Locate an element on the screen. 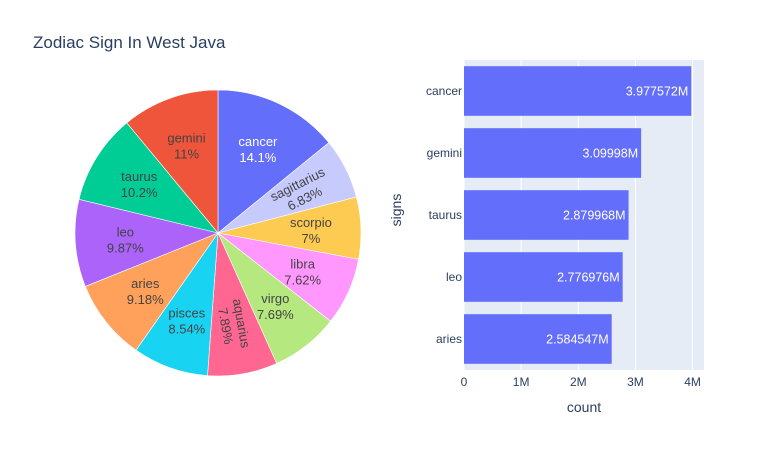 This screenshot has height=450, width=784. pie-slice-gemini is located at coordinates (172, 161).